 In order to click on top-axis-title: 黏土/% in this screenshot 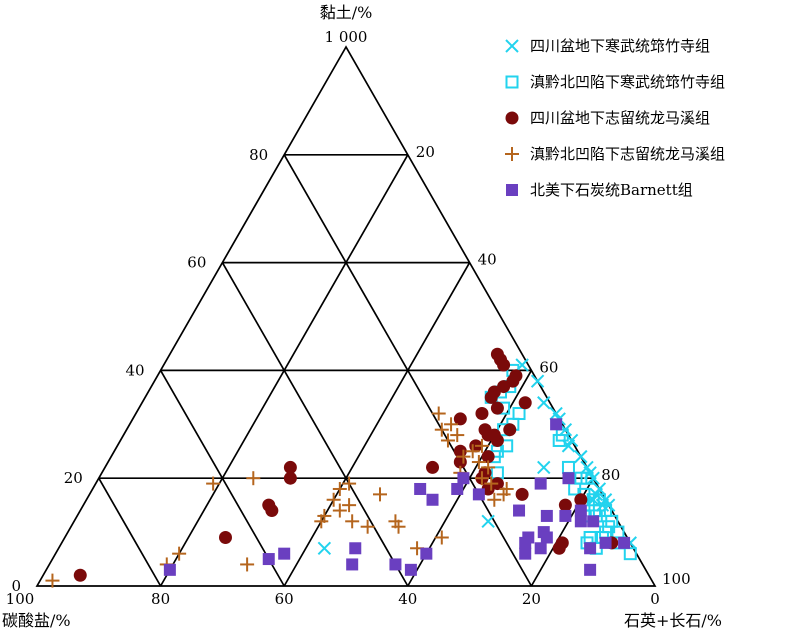, I will do `click(346, 12)`.